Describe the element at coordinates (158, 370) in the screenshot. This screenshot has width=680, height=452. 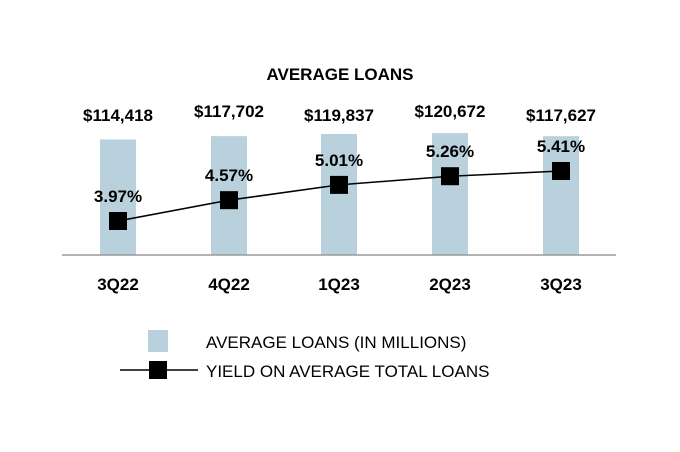
I see `legend-marker-swatch` at that location.